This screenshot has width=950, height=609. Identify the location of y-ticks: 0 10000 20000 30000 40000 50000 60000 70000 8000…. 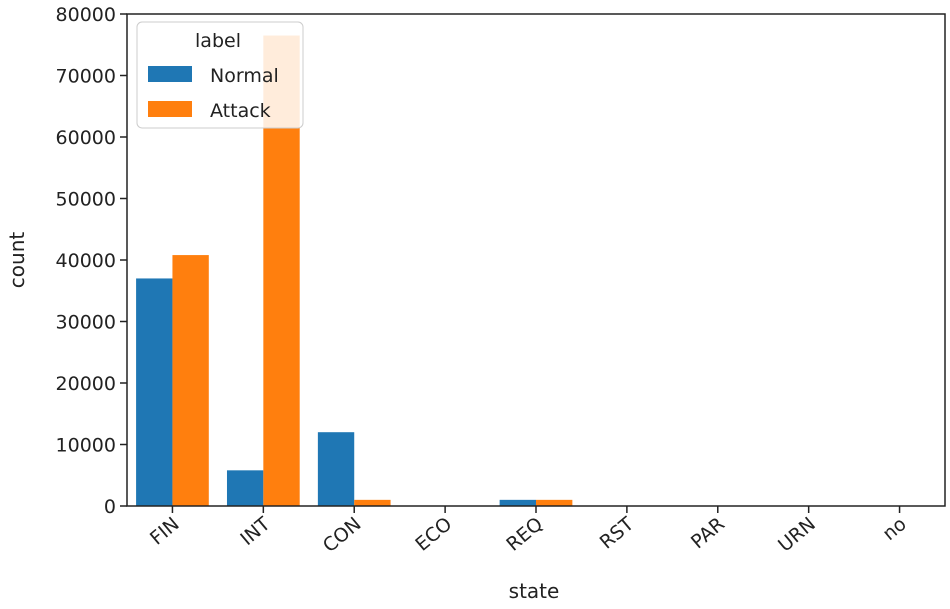
(91, 261).